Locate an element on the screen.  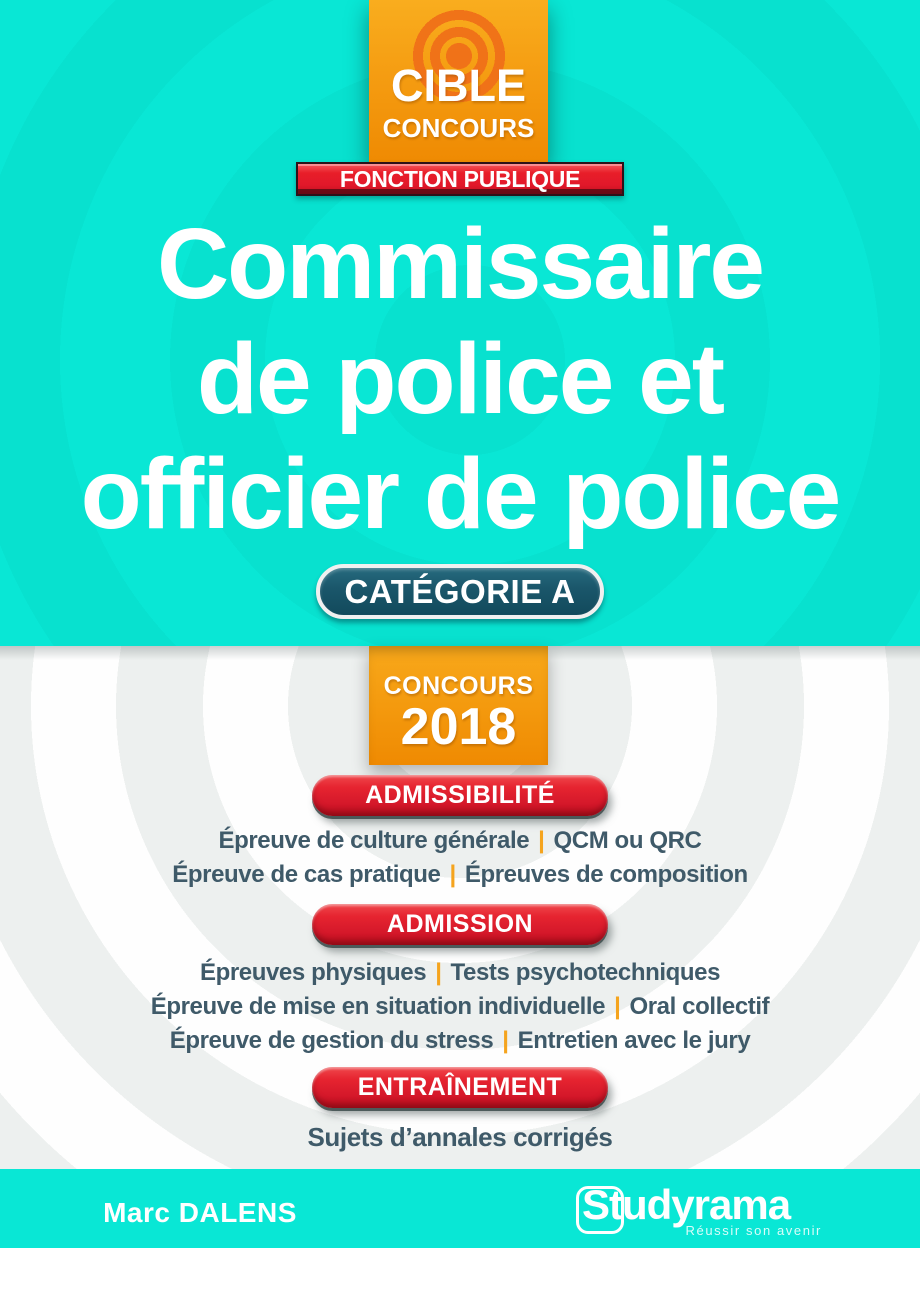
brand-name-bottom: CONCOURS is located at coordinates (458, 128).